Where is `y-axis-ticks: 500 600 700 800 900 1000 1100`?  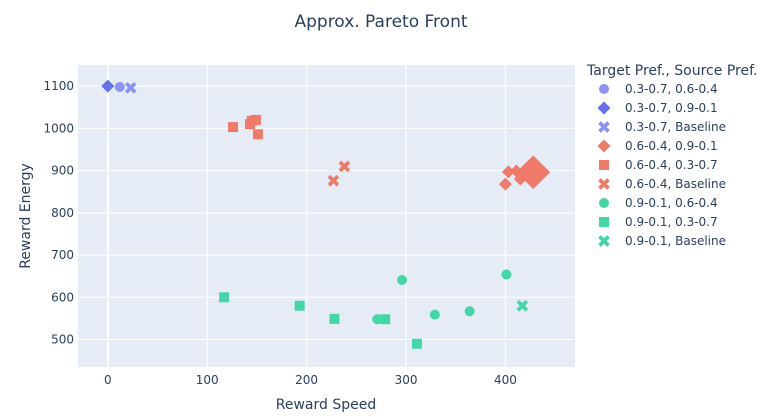
y-axis-ticks: 500 600 700 800 900 1000 1100 is located at coordinates (58, 212).